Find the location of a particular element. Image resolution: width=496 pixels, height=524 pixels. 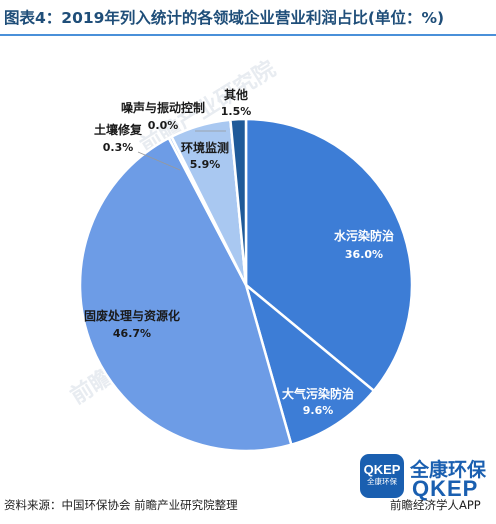

slice-value-label: 0.0% is located at coordinates (163, 125).